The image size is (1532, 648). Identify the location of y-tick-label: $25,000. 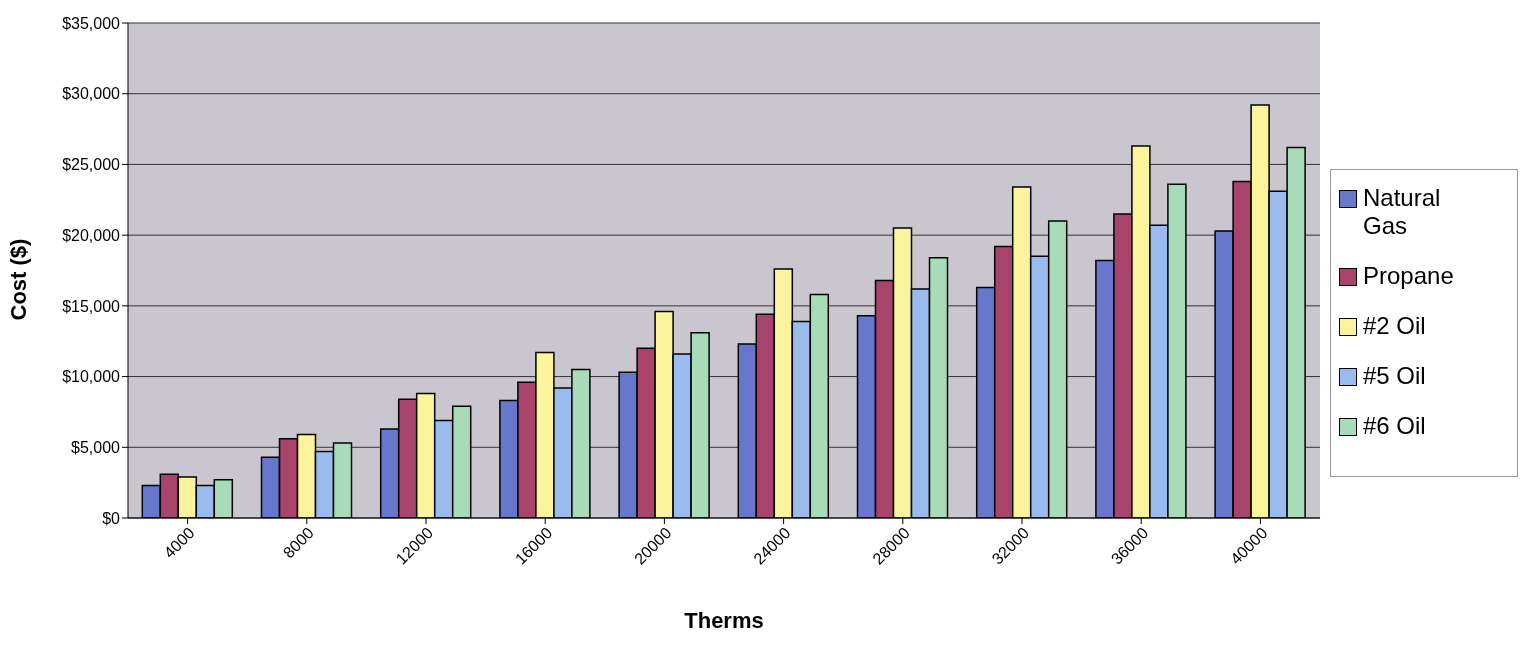
(91, 165).